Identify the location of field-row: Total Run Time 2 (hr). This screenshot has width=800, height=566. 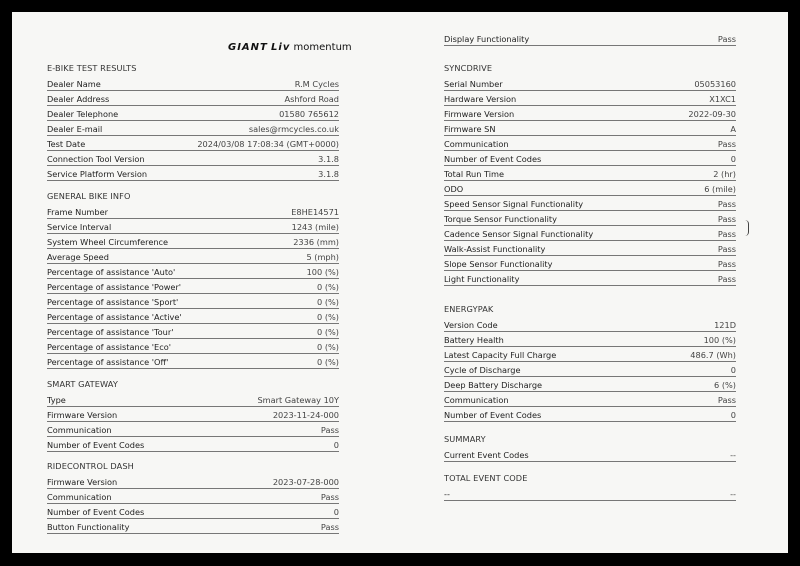
(590, 173).